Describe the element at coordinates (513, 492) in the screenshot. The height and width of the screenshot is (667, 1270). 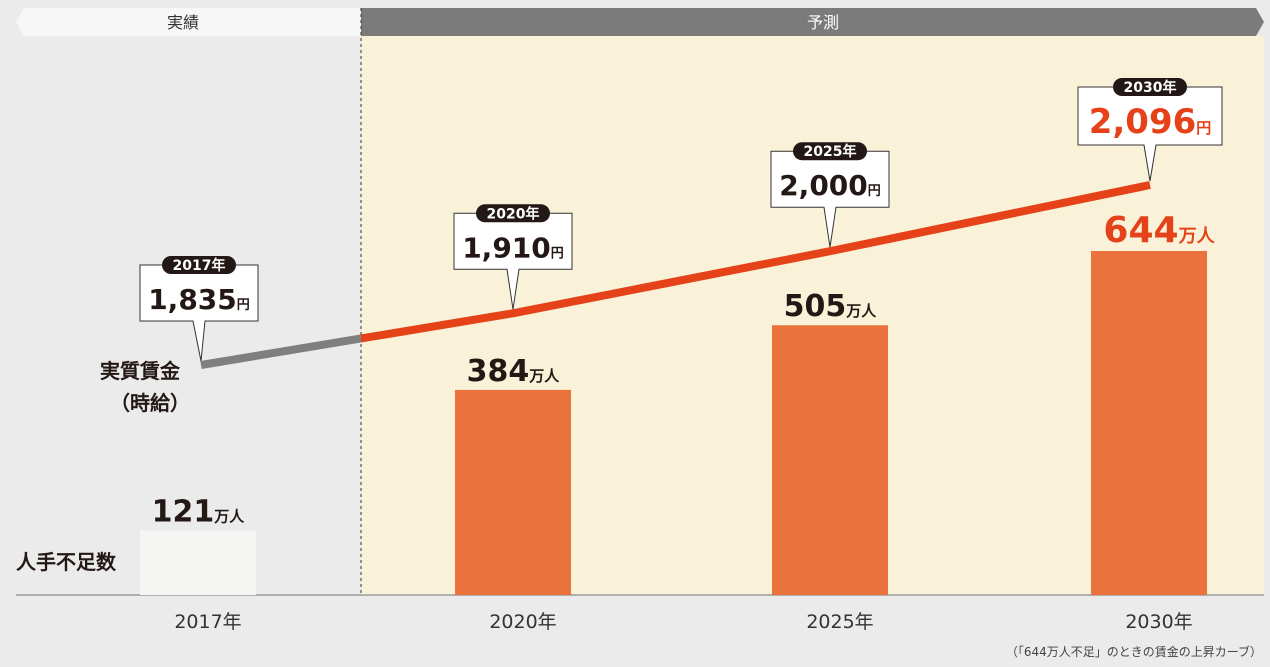
I see `bar-2020年` at that location.